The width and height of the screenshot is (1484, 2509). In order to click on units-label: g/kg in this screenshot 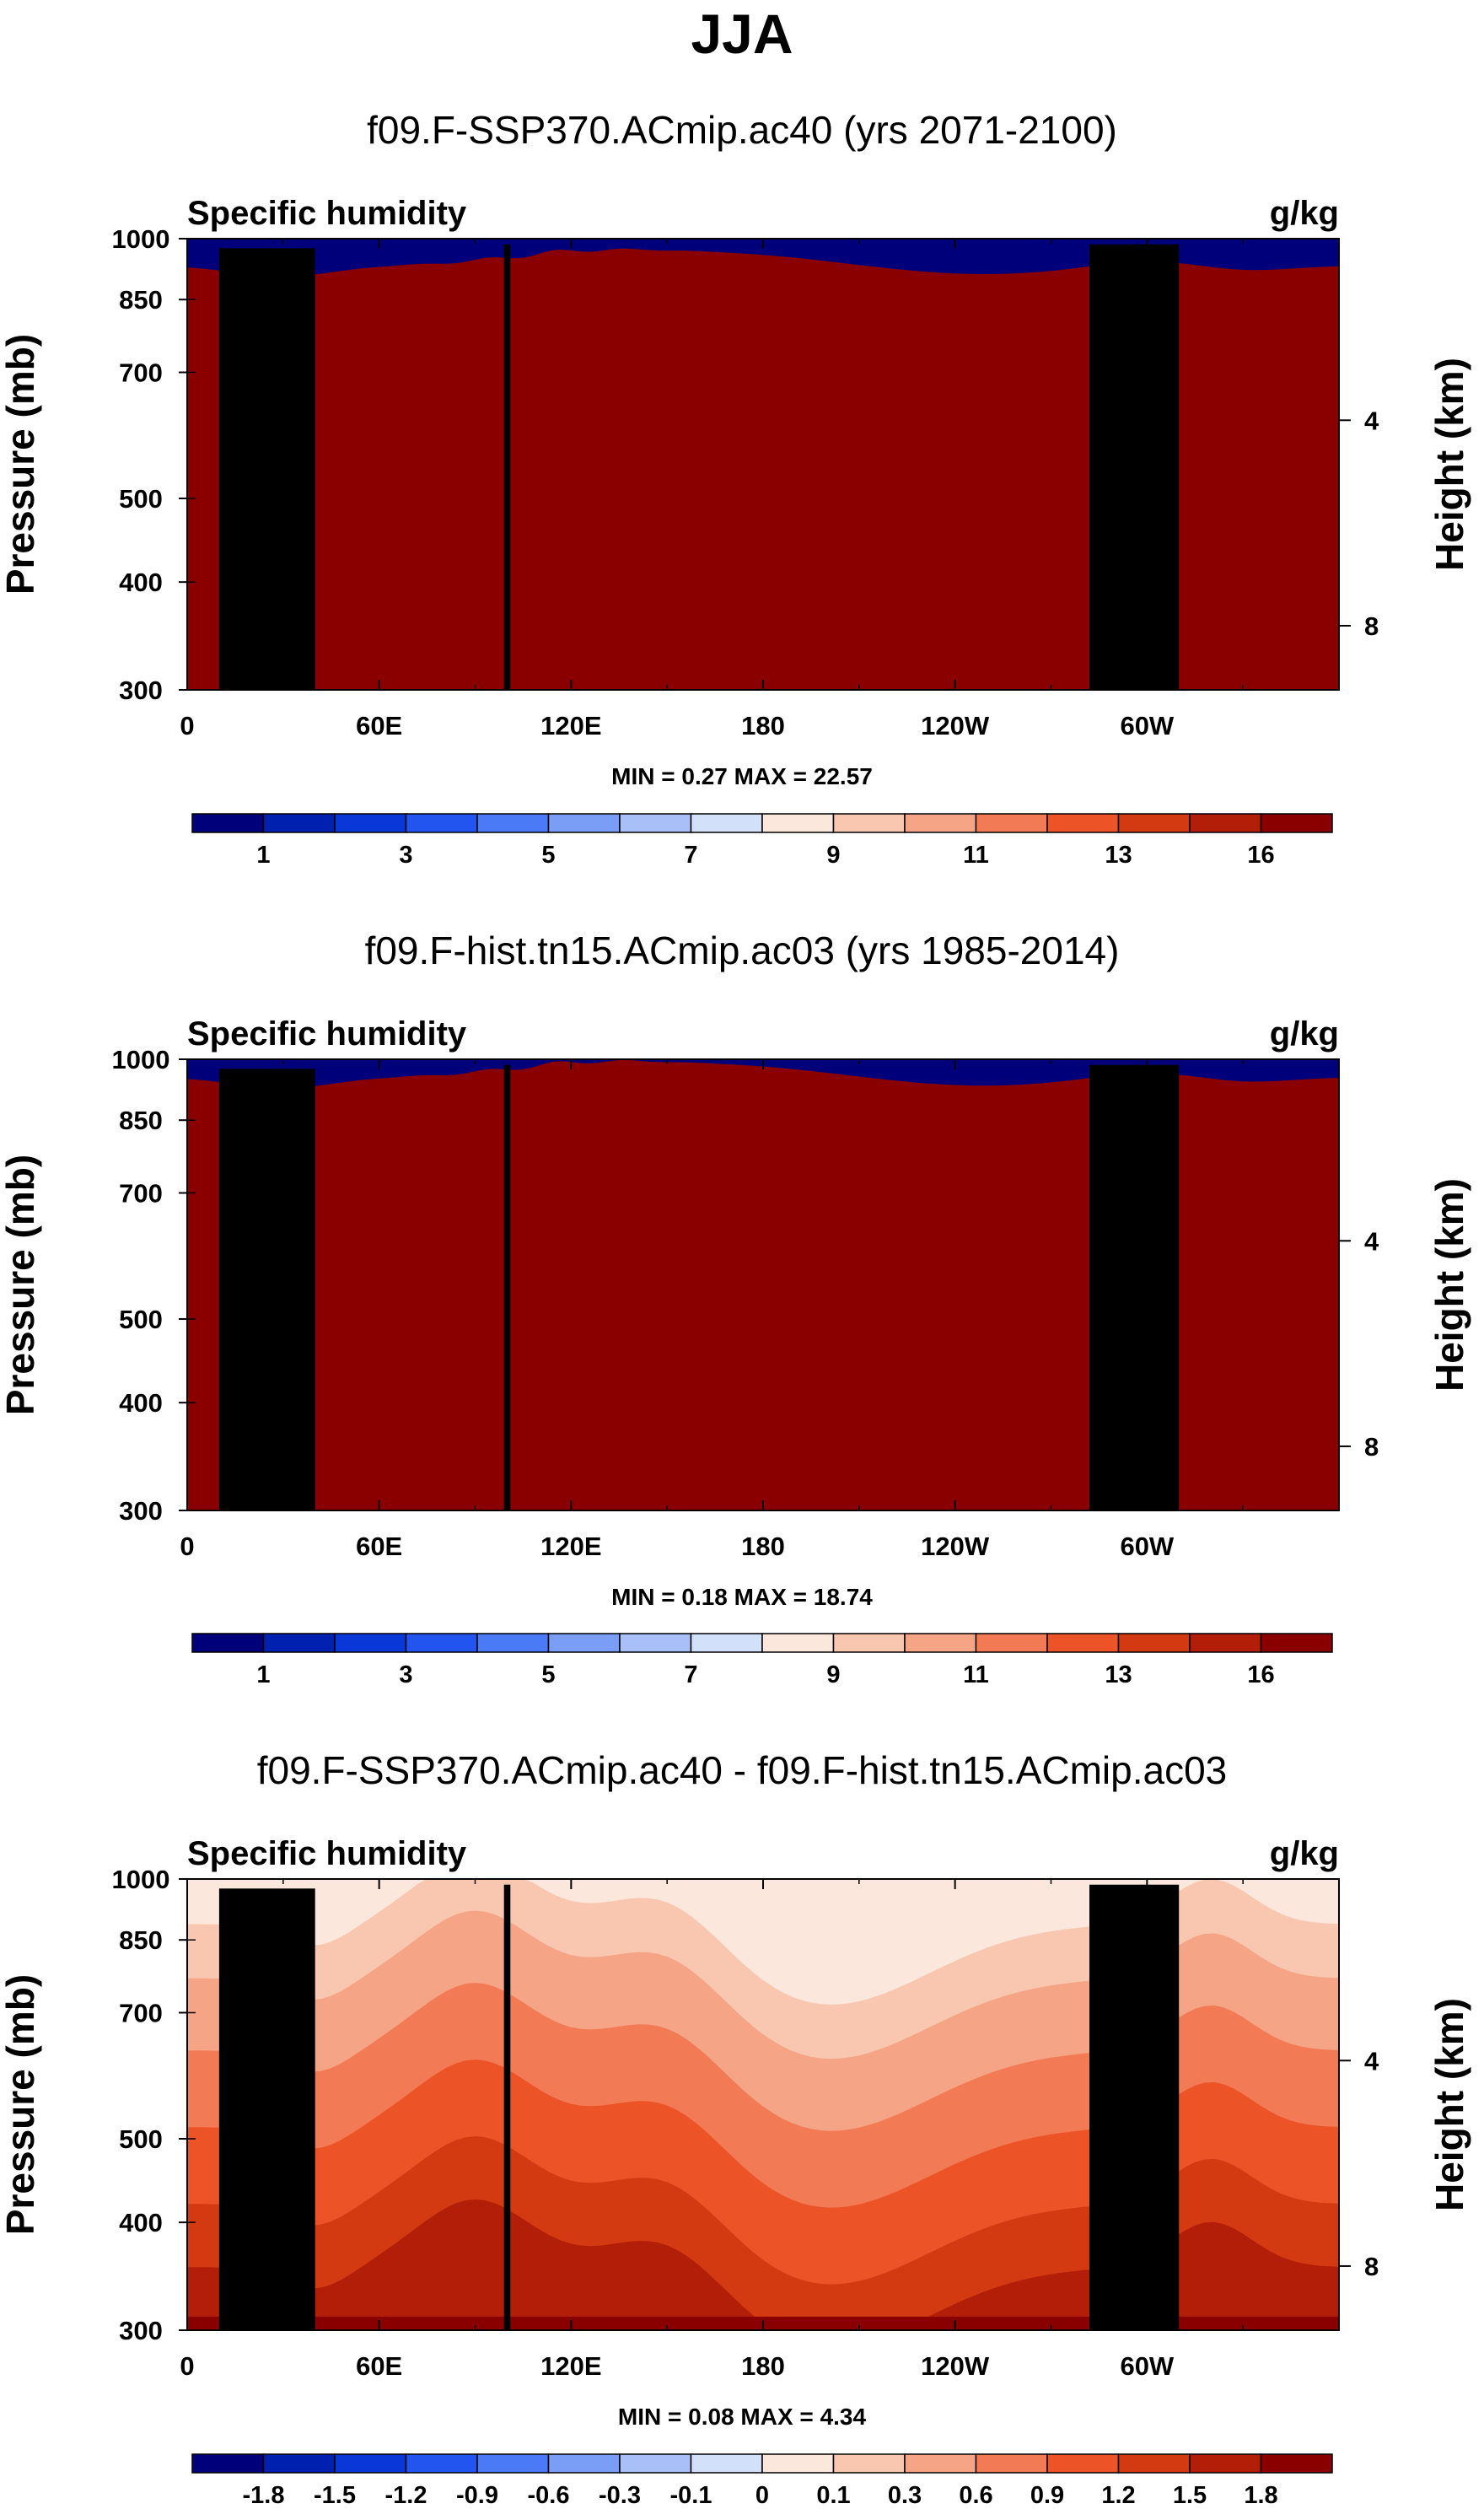, I will do `click(1304, 1853)`.